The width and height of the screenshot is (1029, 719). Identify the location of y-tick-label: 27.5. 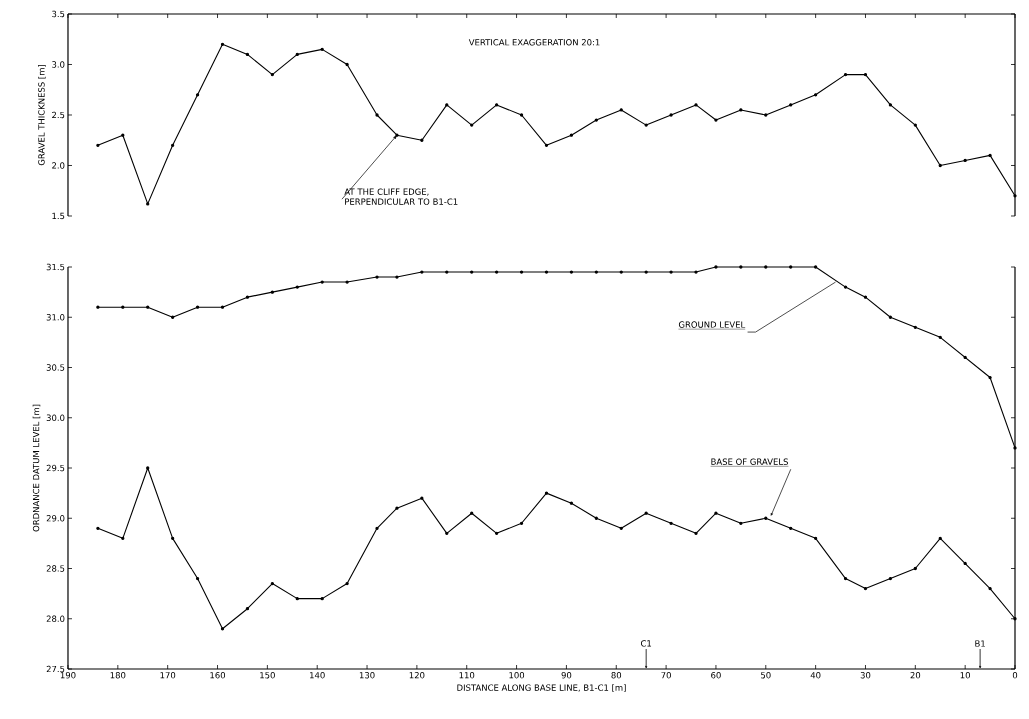
(55, 669).